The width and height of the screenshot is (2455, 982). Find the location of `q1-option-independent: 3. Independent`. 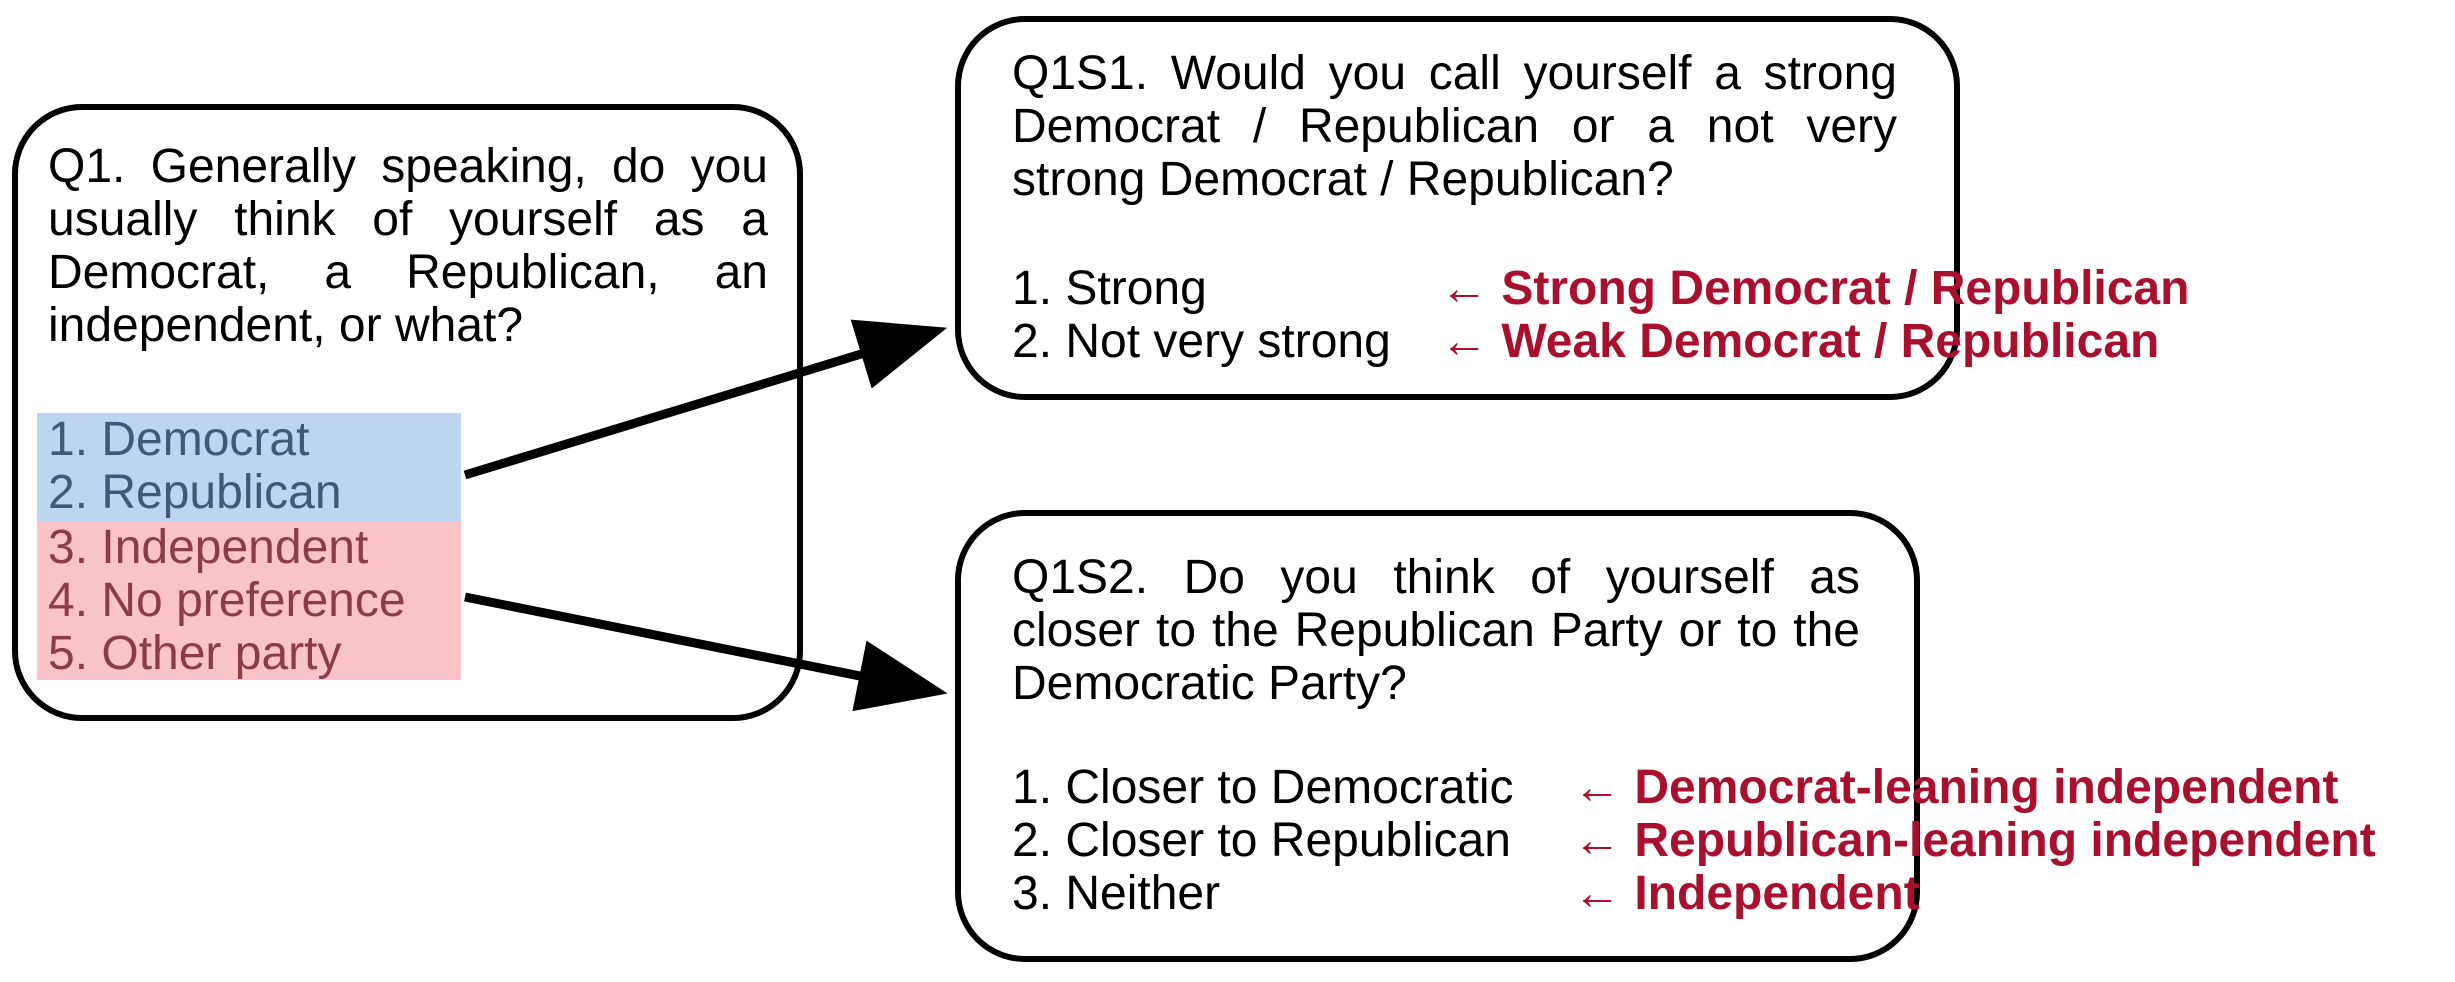

q1-option-independent: 3. Independent is located at coordinates (208, 547).